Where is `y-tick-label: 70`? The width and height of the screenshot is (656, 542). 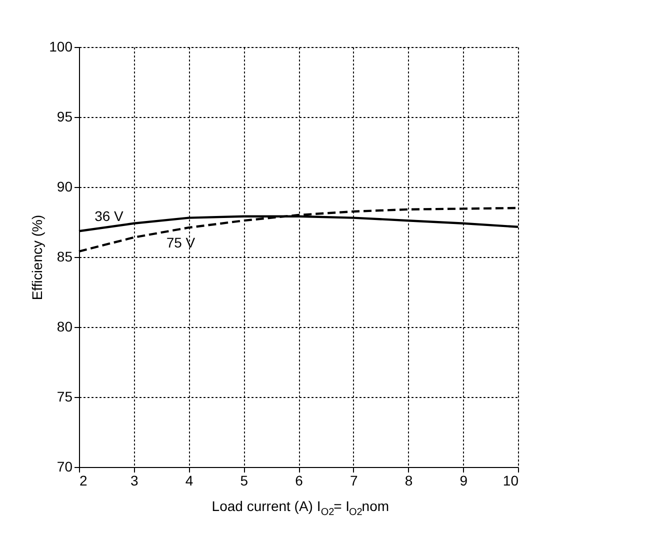
y-tick-label: 70 is located at coordinates (64, 466).